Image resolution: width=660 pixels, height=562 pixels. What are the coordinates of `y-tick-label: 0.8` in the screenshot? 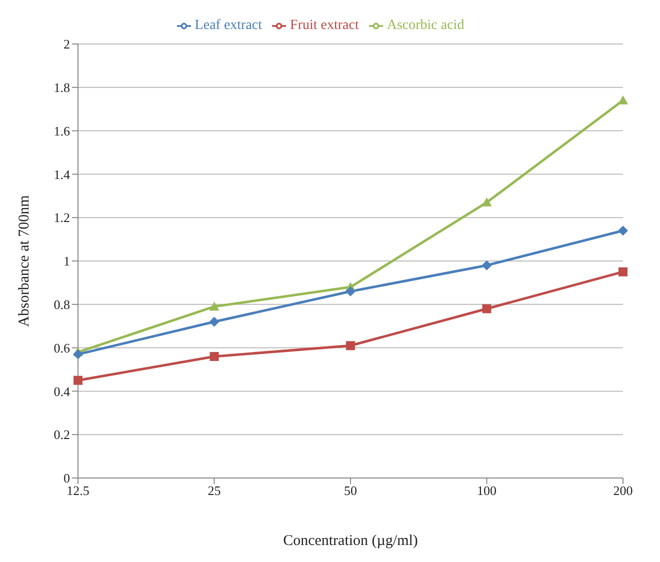 It's located at (62, 304).